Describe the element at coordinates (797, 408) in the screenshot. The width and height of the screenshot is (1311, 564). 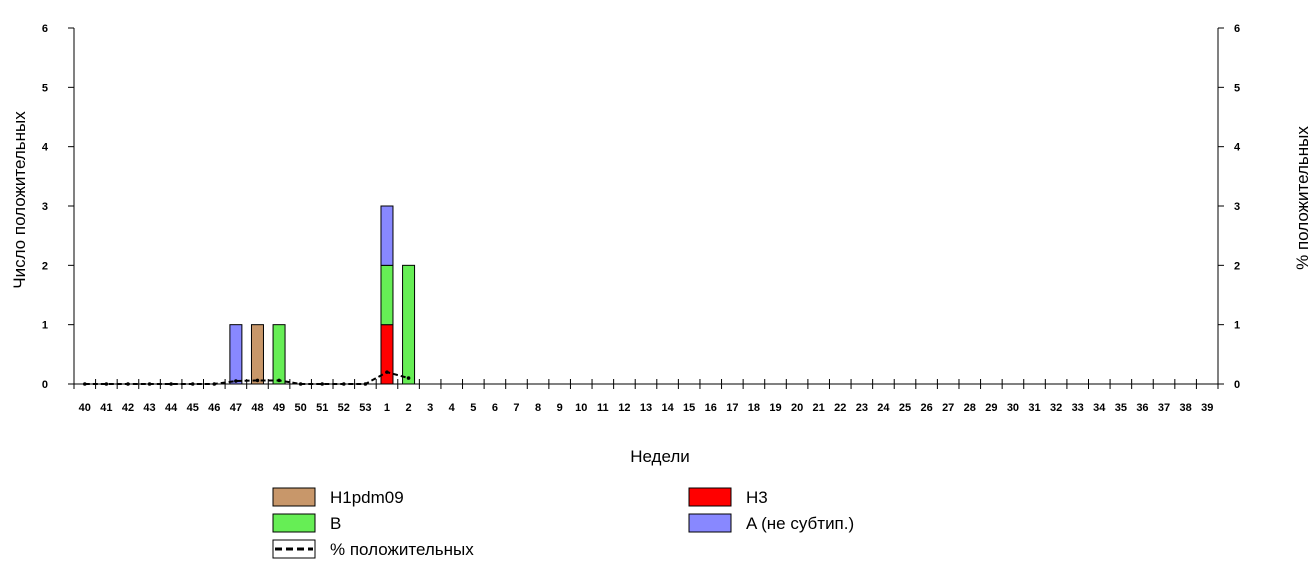
I see `x-tick-label: 20` at that location.